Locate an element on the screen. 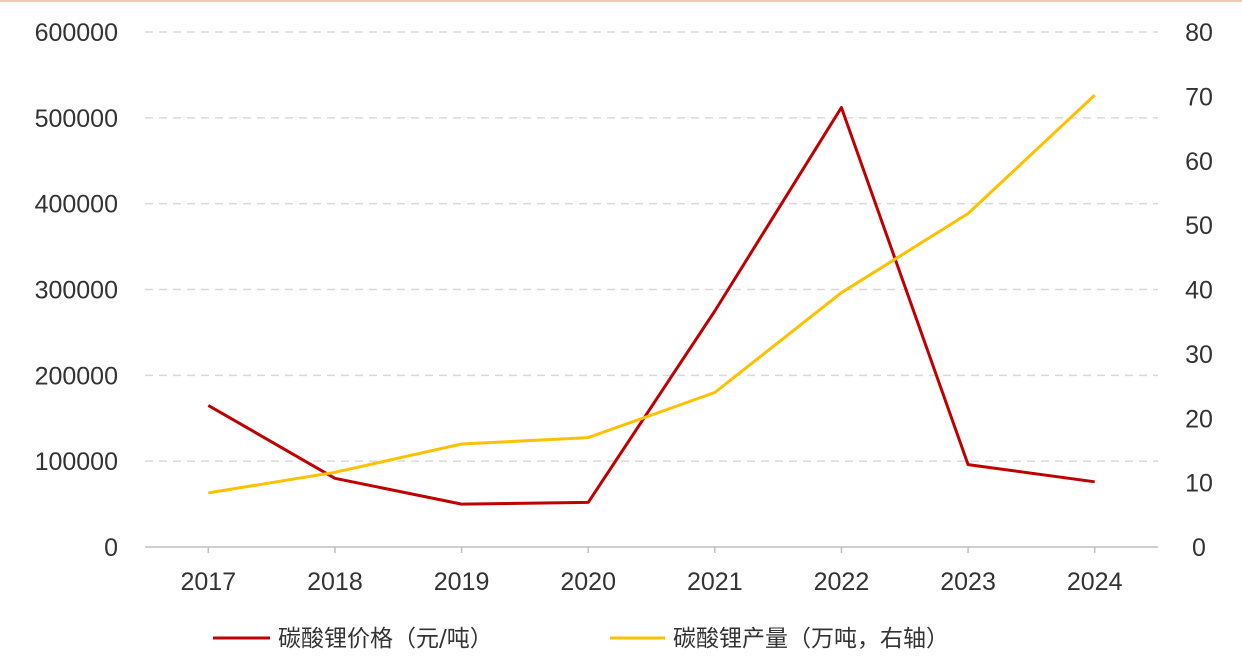  left-y-tick-label: 600000 is located at coordinates (76, 33).